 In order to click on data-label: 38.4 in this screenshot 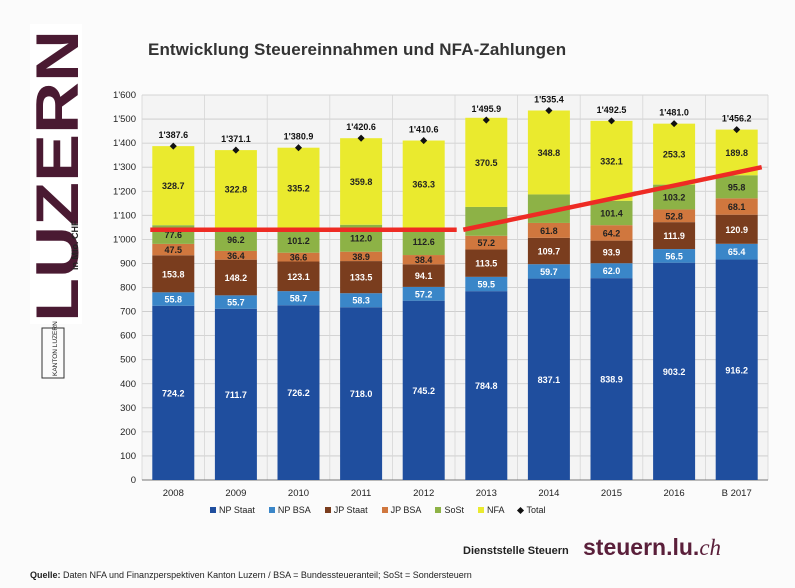, I will do `click(424, 260)`.